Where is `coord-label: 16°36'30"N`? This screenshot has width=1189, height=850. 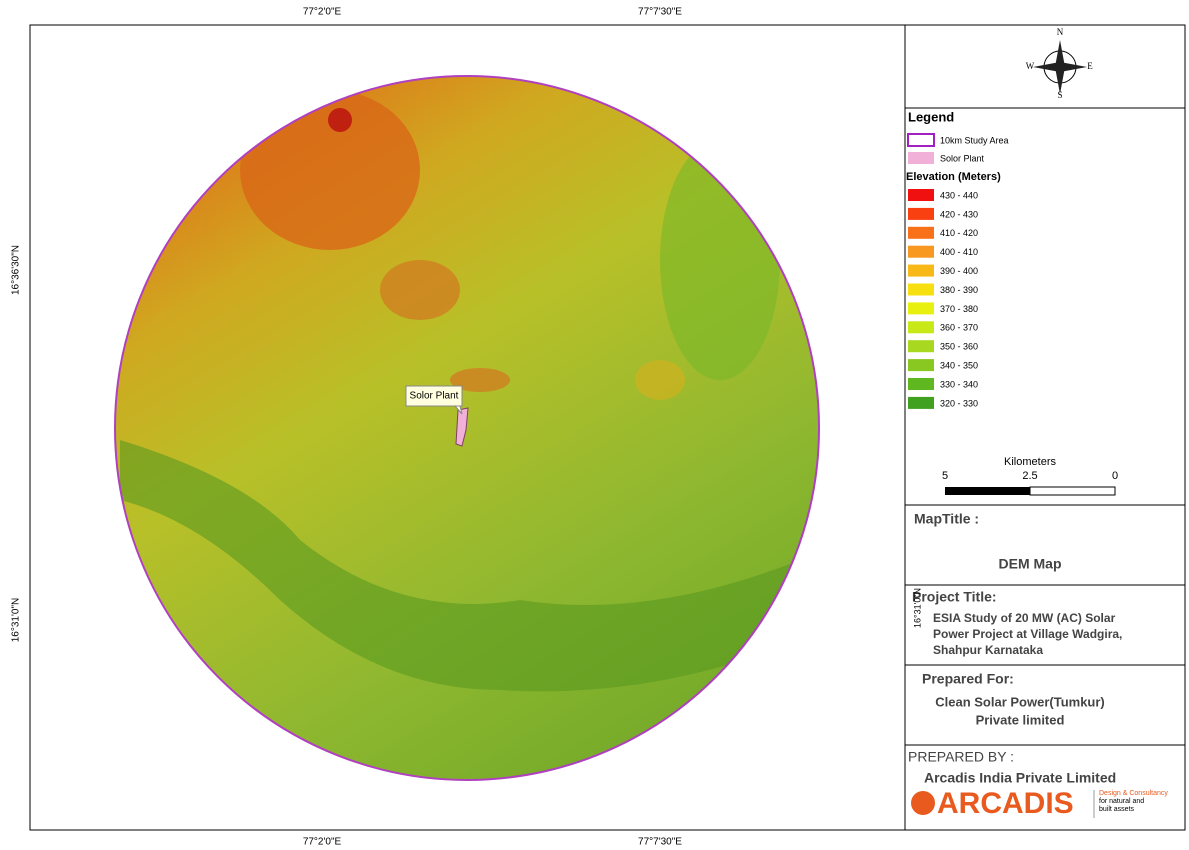 coord-label: 16°36'30"N is located at coordinates (16, 270).